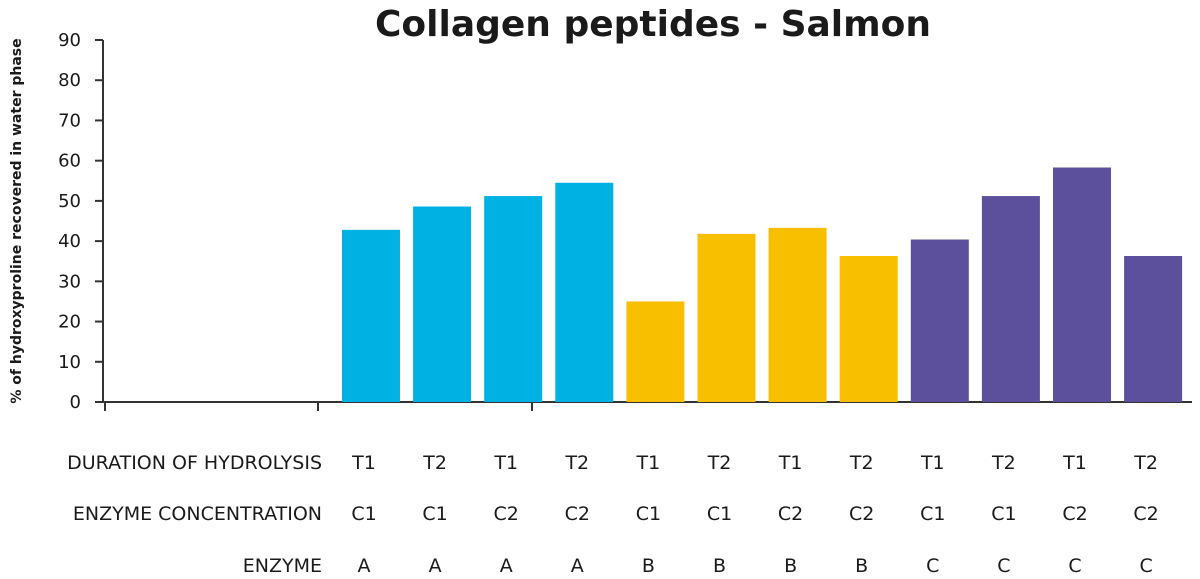 Image resolution: width=1200 pixels, height=579 pixels. I want to click on y-tick-label: 20, so click(69, 322).